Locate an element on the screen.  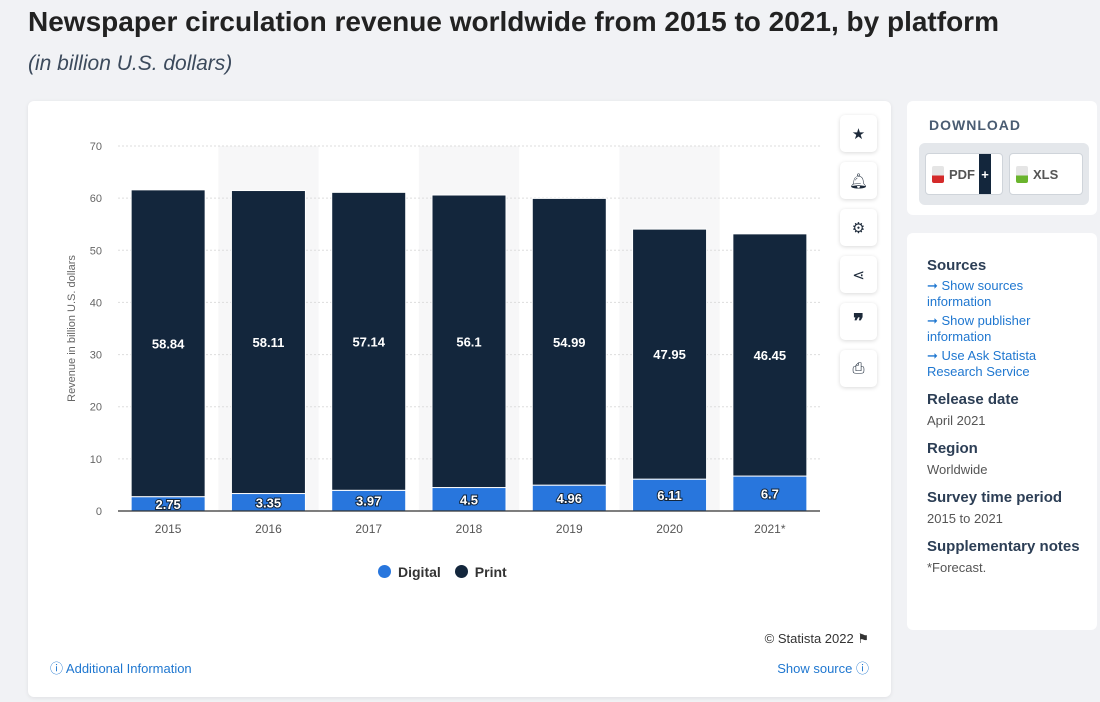
x-tick-label: 2016 is located at coordinates (268, 529).